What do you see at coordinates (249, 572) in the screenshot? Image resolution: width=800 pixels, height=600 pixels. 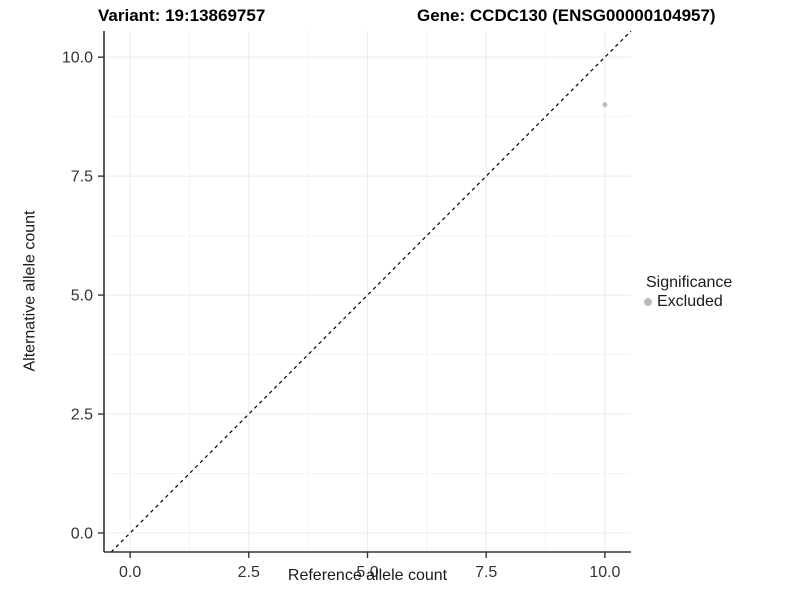 I see `x-tick-label: 2.5` at bounding box center [249, 572].